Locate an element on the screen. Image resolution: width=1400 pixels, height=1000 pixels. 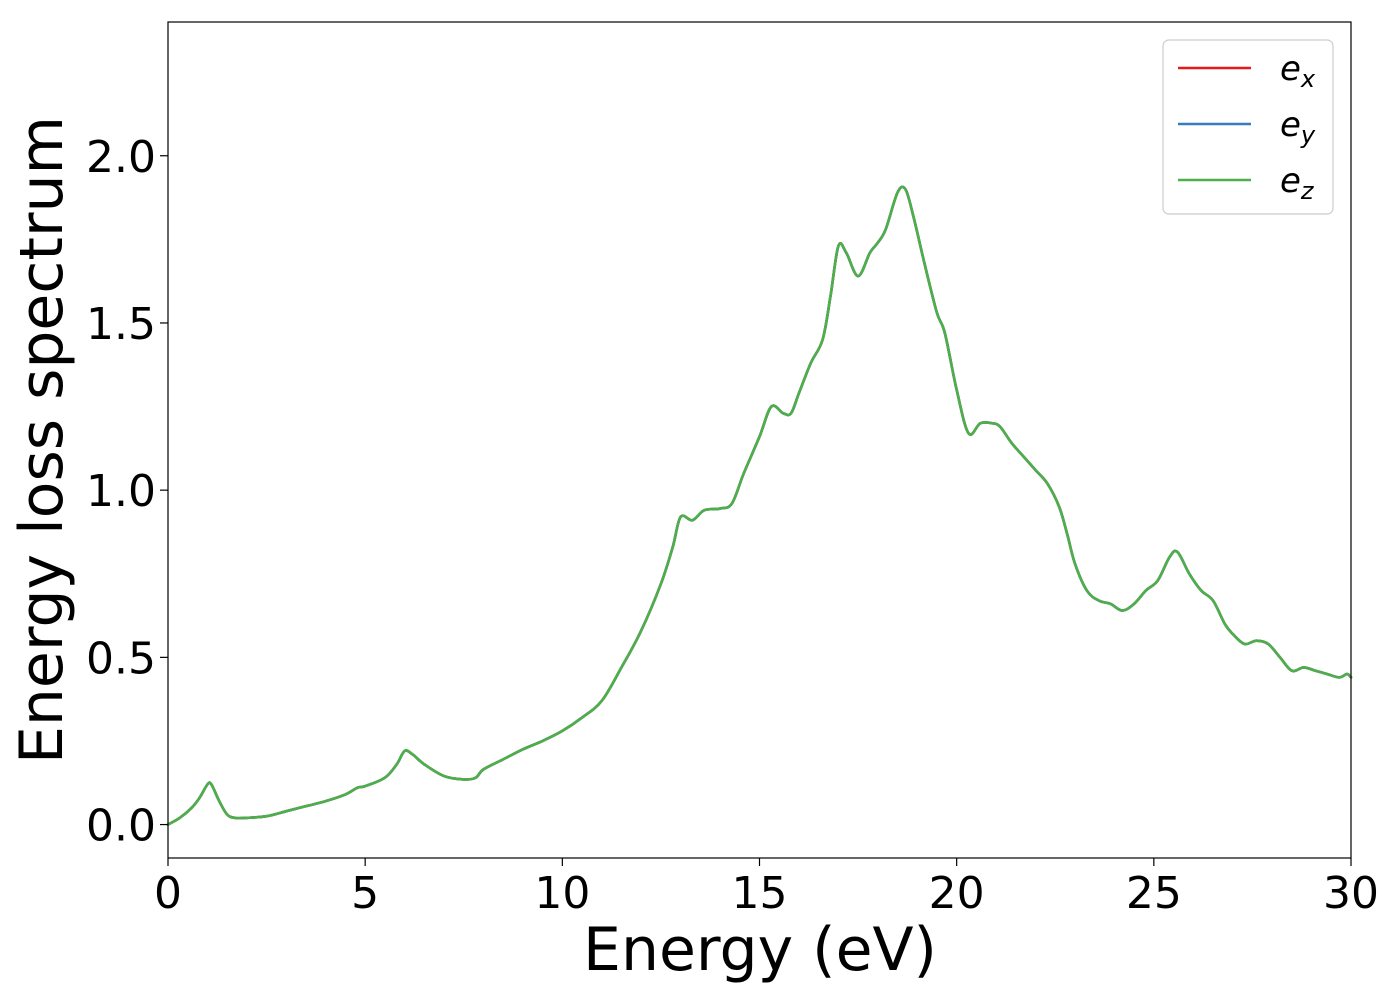
y-tick-label: 1.0 is located at coordinates (121, 491).